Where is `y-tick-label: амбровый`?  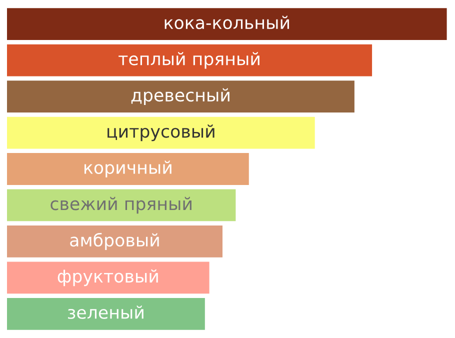 y-tick-label: амбровый is located at coordinates (114, 241).